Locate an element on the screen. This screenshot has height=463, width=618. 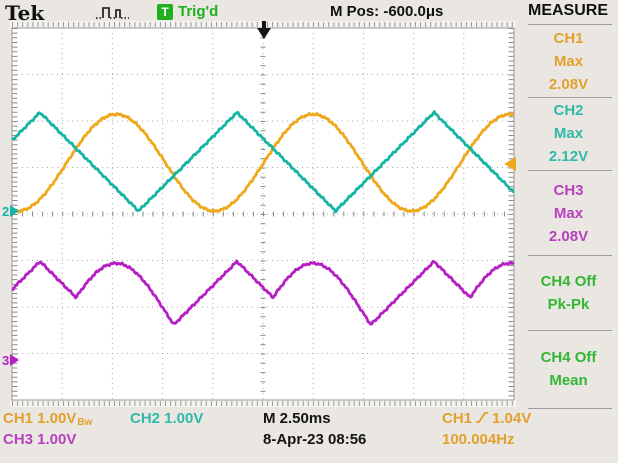
measure-source: CH2 is located at coordinates (568, 110).